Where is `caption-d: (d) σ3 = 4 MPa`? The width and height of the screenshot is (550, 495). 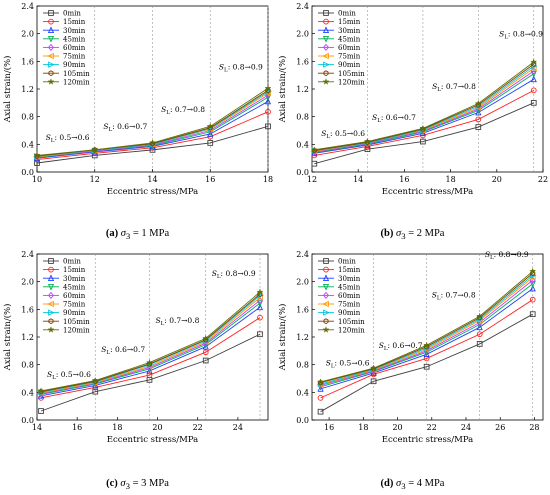
caption-d: (d) σ3 = 4 MPa is located at coordinates (412, 485).